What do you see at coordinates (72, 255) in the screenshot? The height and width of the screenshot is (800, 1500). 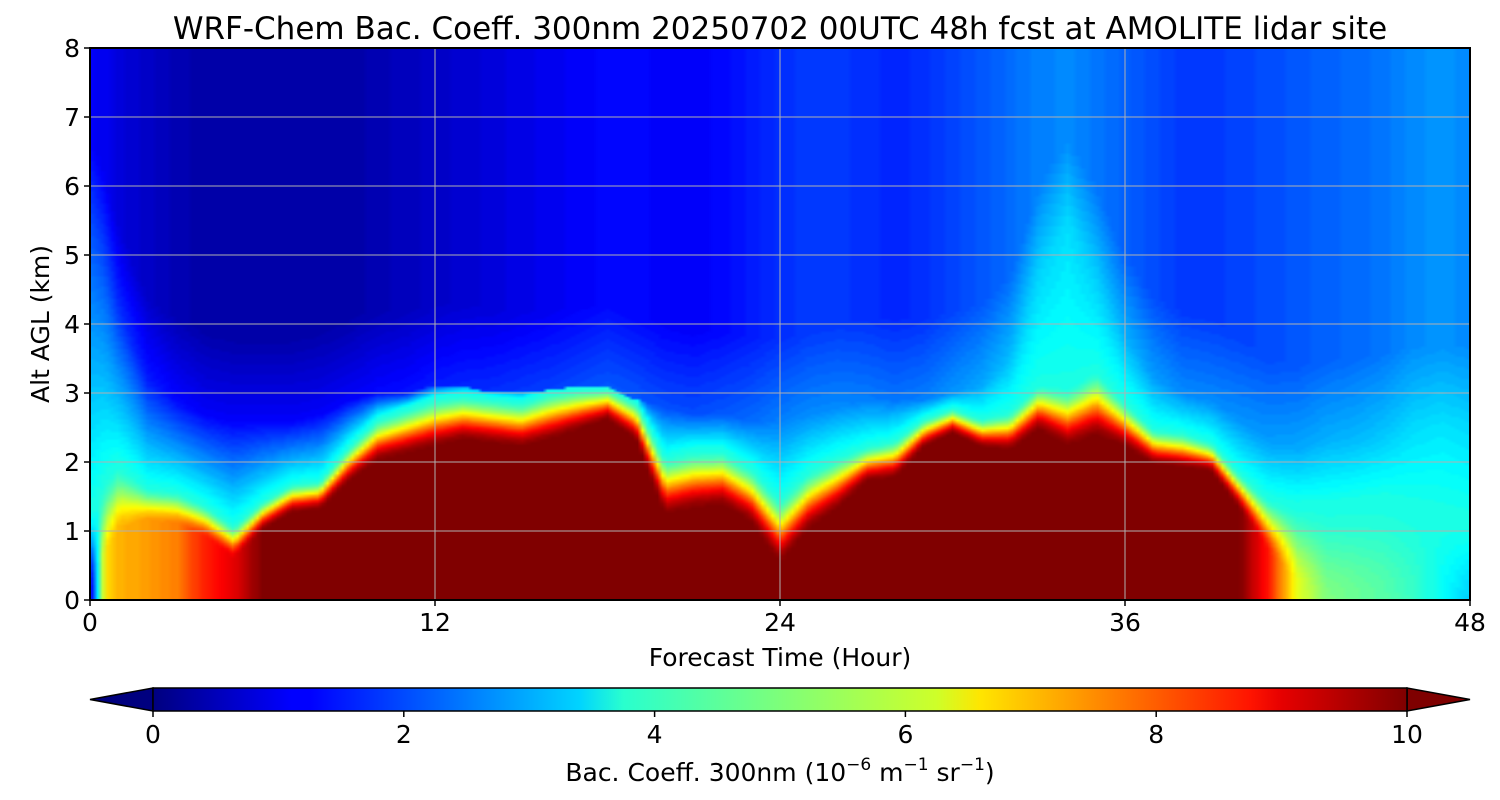 I see `y-tick-label: 5` at bounding box center [72, 255].